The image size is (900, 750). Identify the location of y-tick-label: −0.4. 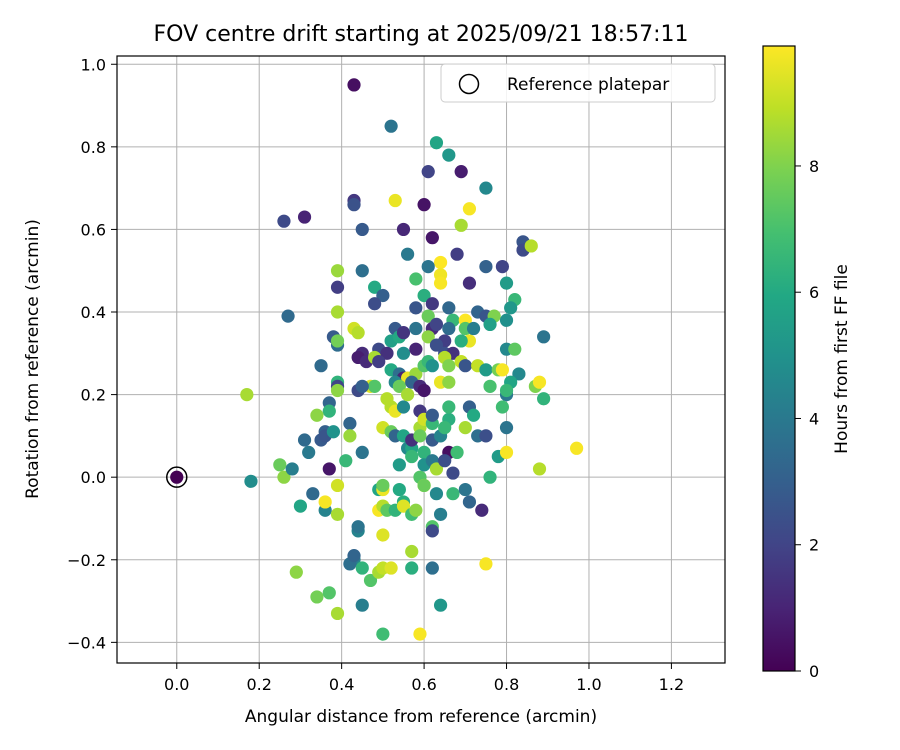
(86, 642).